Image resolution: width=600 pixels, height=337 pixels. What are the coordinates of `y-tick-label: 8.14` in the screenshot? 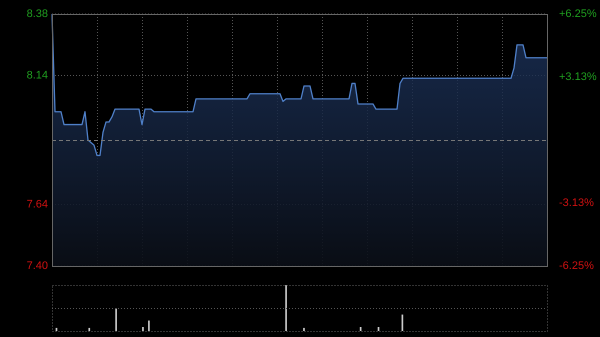 It's located at (37, 76).